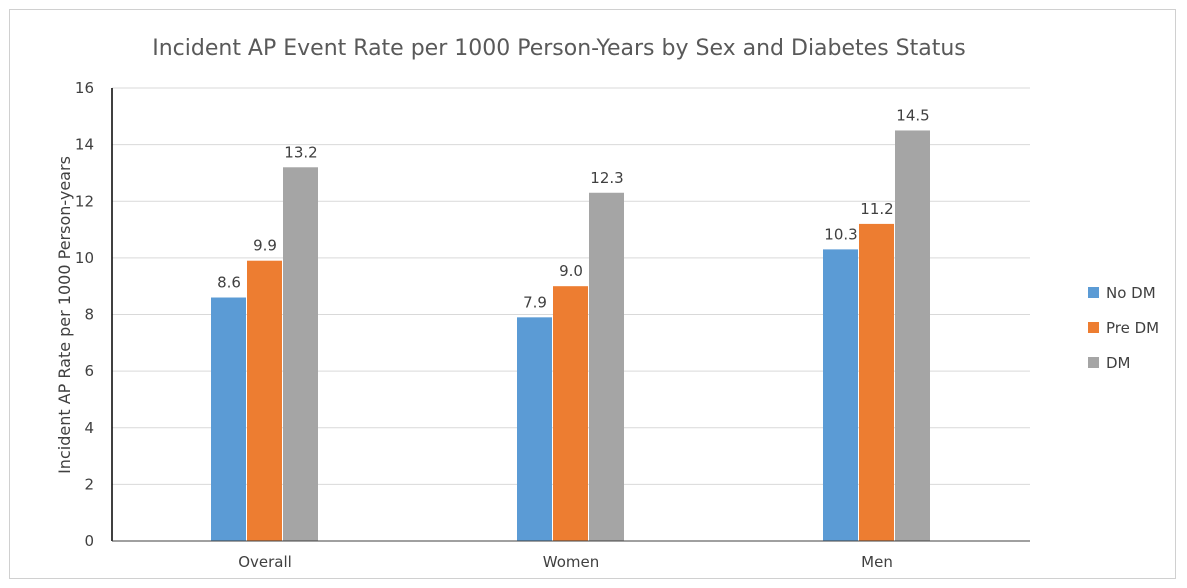  What do you see at coordinates (89, 315) in the screenshot?
I see `y-tick-label: 8` at bounding box center [89, 315].